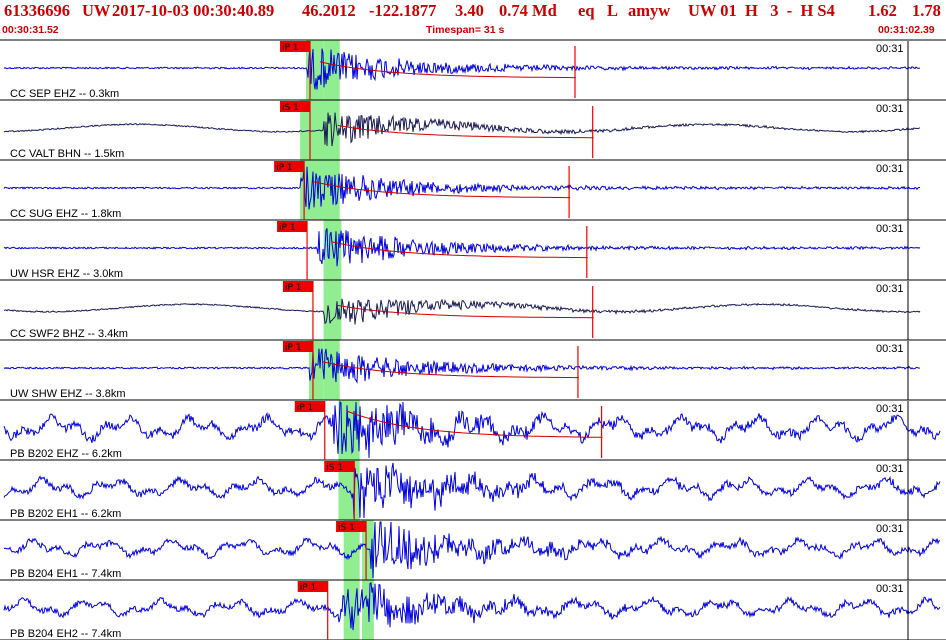 The width and height of the screenshot is (946, 640). Describe the element at coordinates (193, 10) in the screenshot. I see `origin-time: 2017-10-03 00:30:40.89` at that location.